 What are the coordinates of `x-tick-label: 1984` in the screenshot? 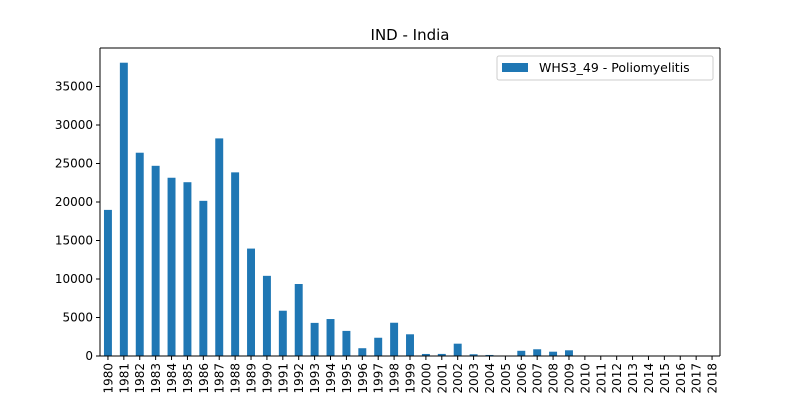 It's located at (172, 378).